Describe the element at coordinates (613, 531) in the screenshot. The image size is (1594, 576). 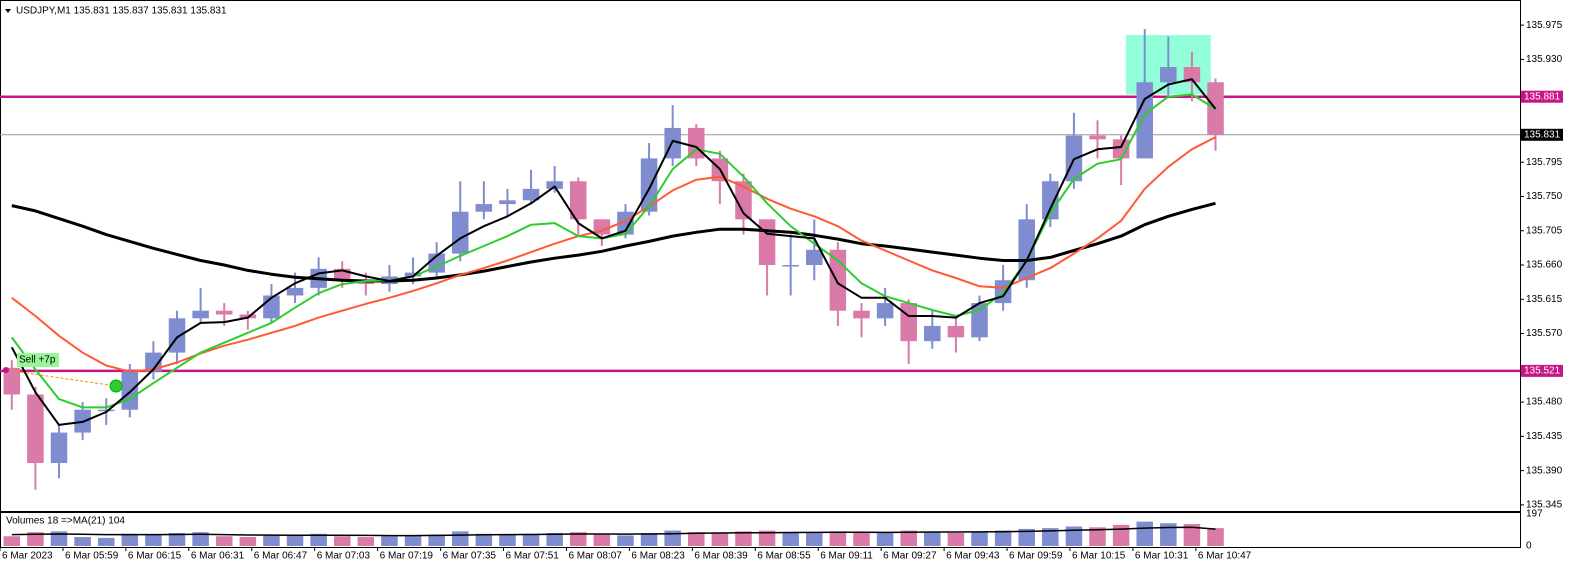
I see `volume-ma` at that location.